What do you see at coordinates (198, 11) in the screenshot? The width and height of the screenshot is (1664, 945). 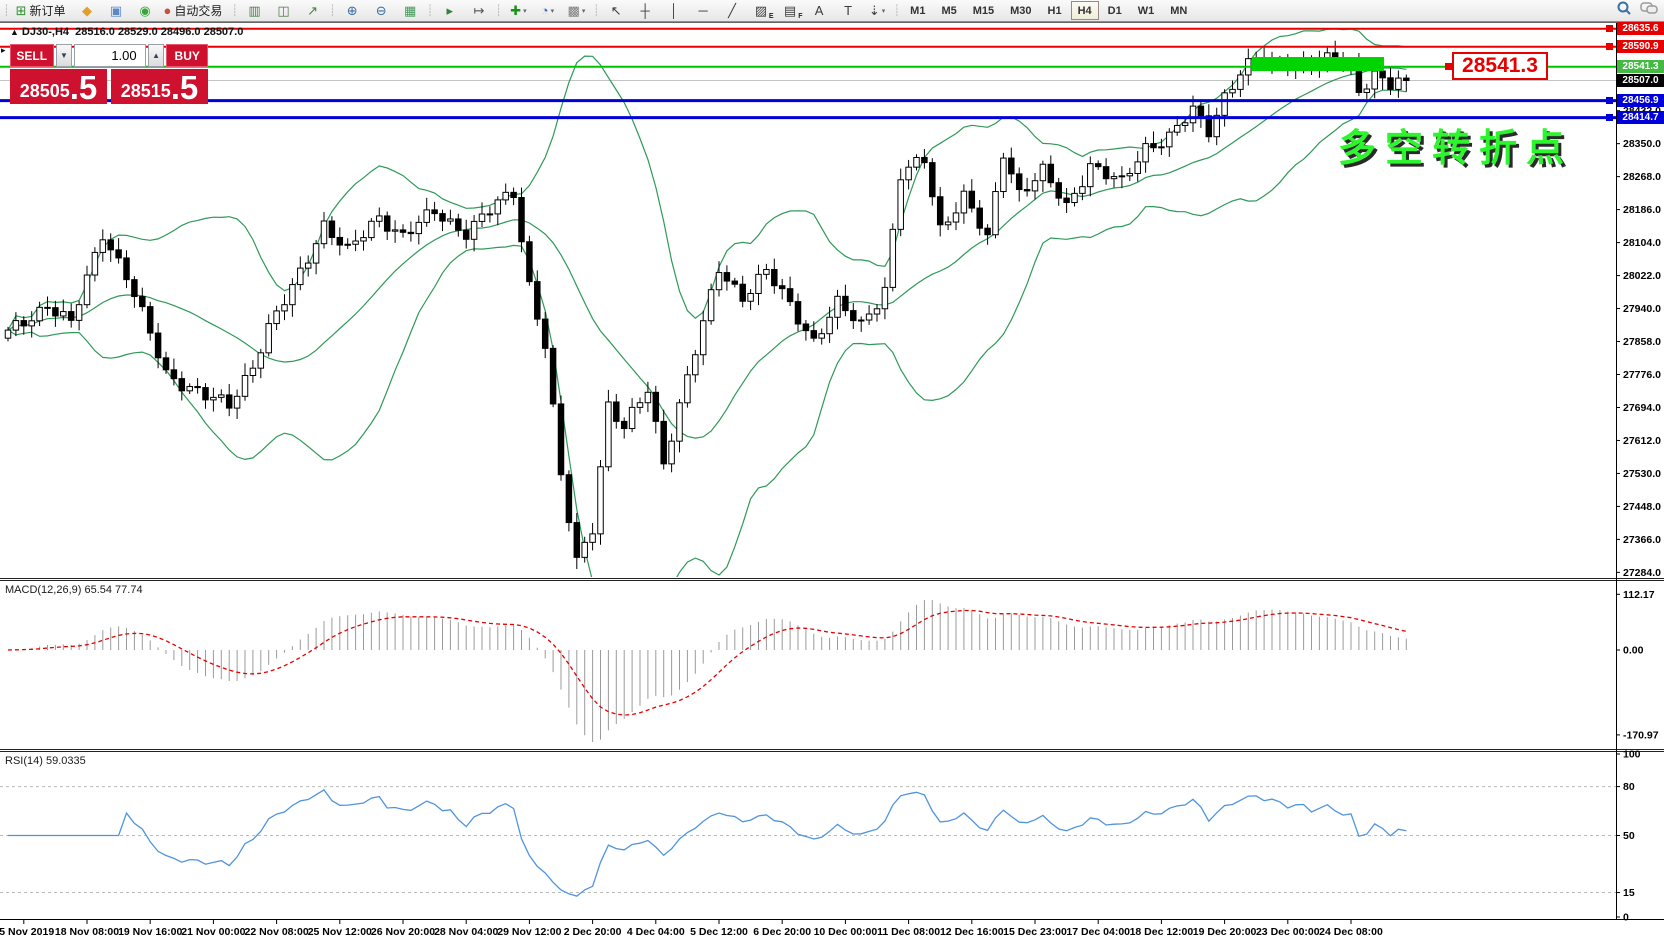 I see `autotrading-label: 自动交易` at bounding box center [198, 11].